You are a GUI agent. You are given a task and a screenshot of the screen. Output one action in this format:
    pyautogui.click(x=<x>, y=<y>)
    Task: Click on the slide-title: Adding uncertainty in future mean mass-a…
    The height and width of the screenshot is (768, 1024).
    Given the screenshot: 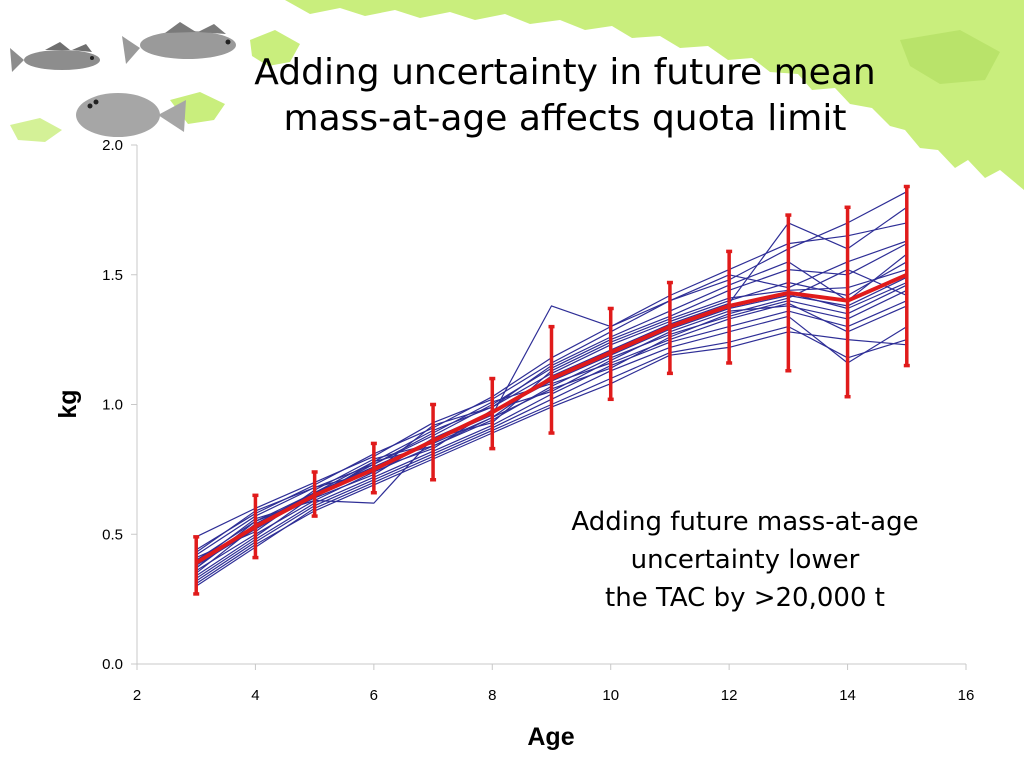 What is the action you would take?
    pyautogui.click(x=565, y=96)
    